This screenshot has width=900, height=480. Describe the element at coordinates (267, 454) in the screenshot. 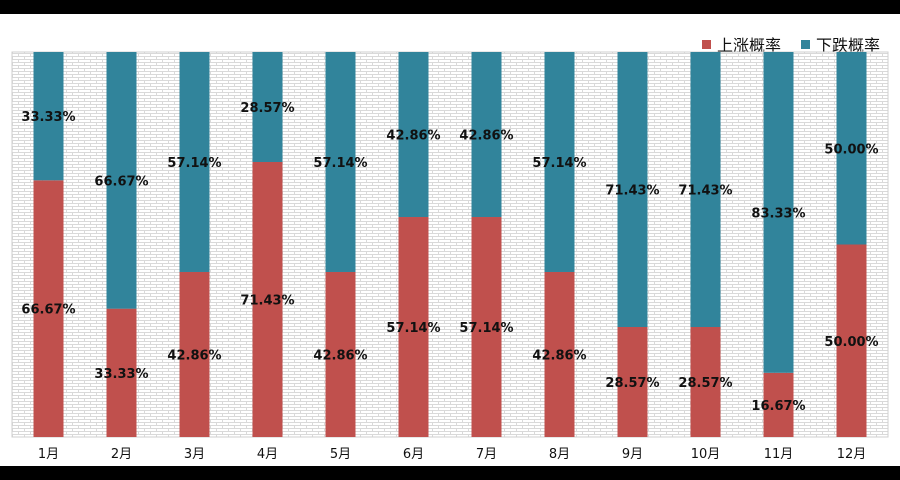

I see `x-tick-label-4: 4月` at that location.